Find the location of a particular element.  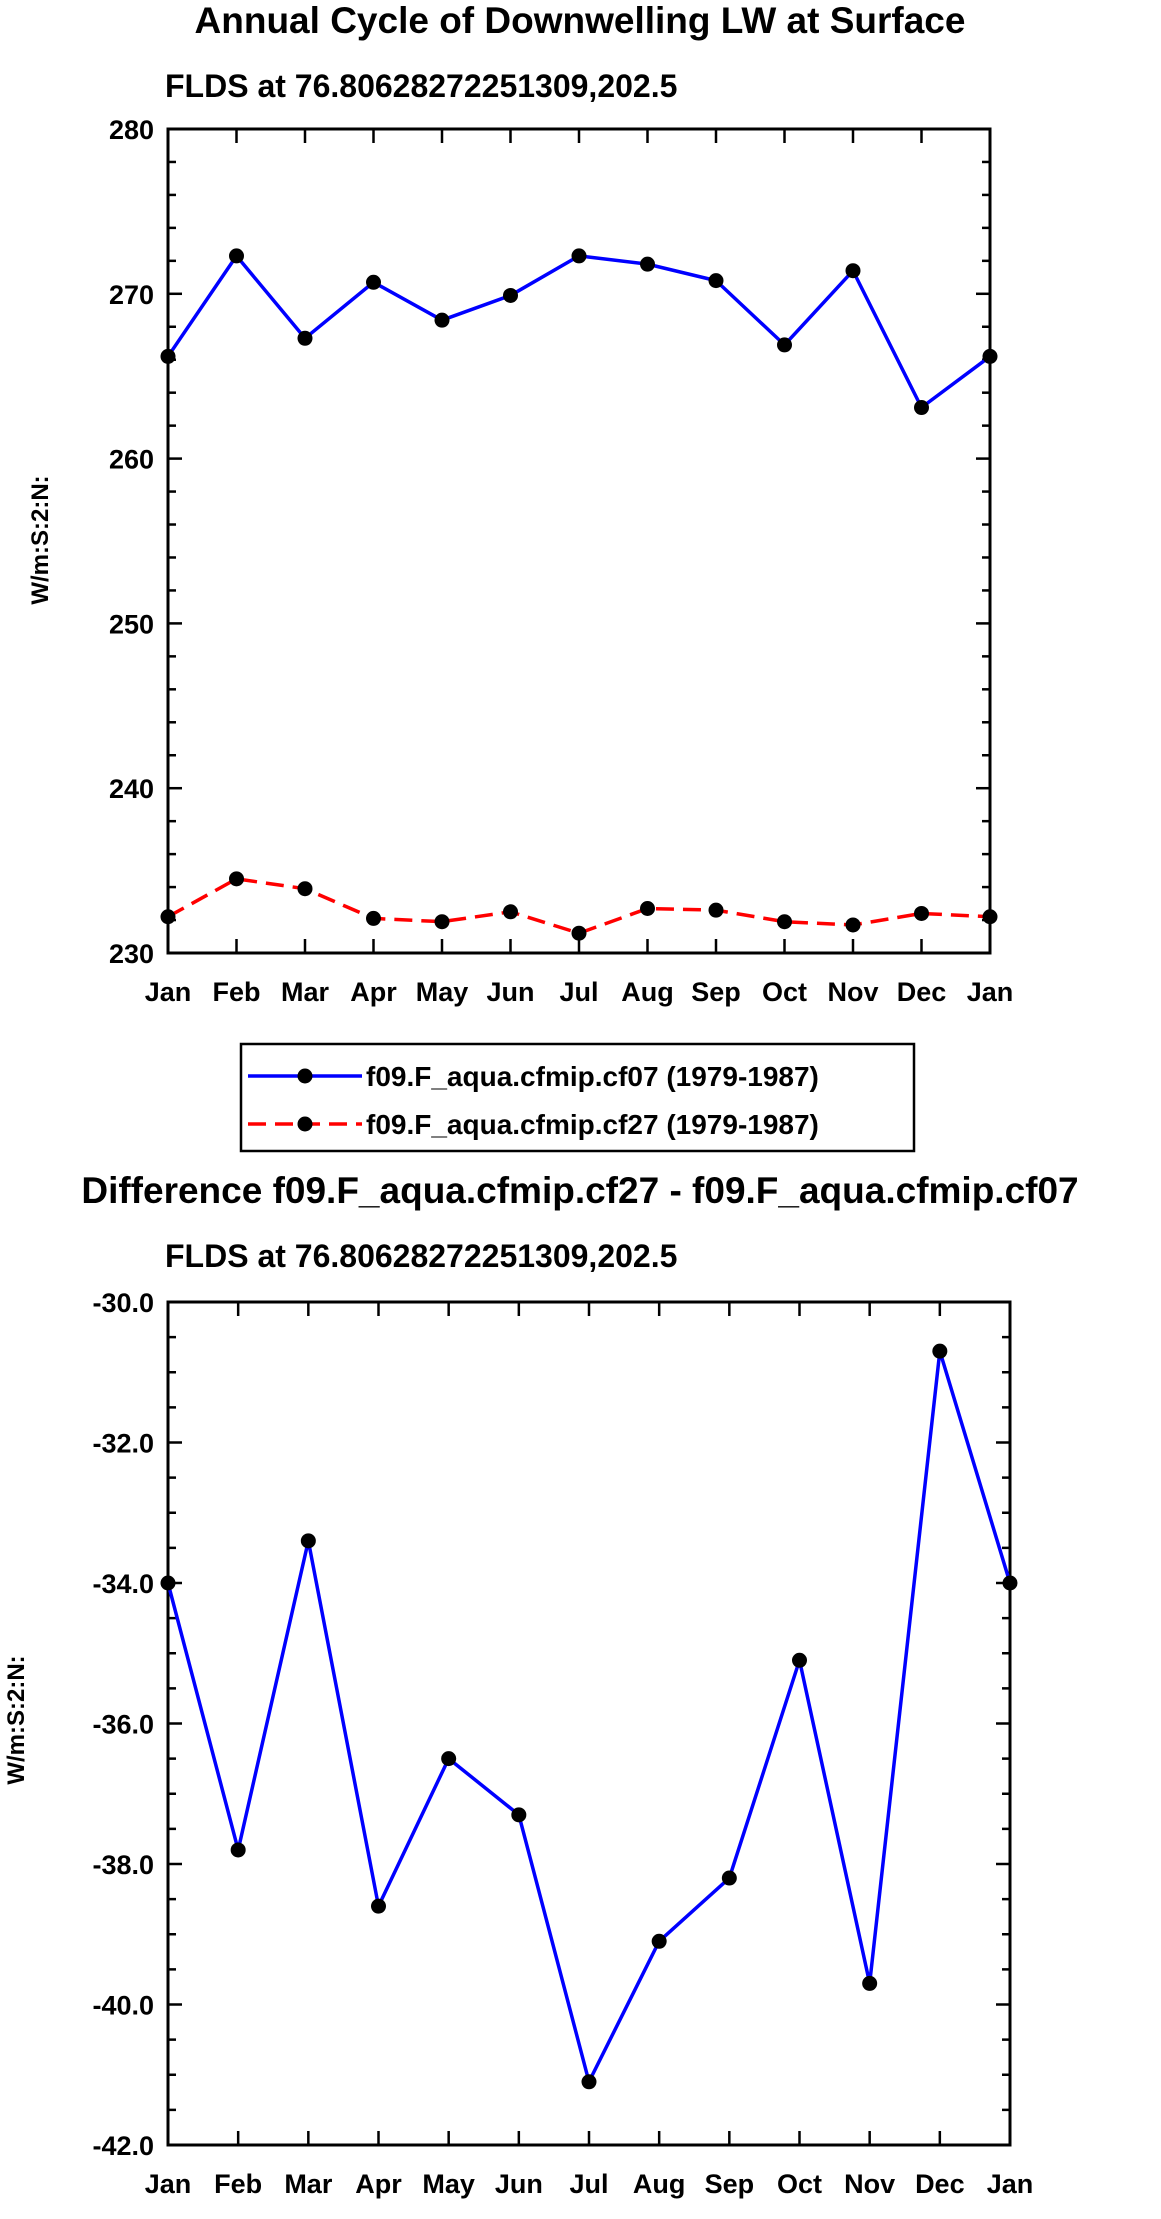

chart-2-subtitle: FLDS at 76.80628272251309,202.5 is located at coordinates (421, 1256).